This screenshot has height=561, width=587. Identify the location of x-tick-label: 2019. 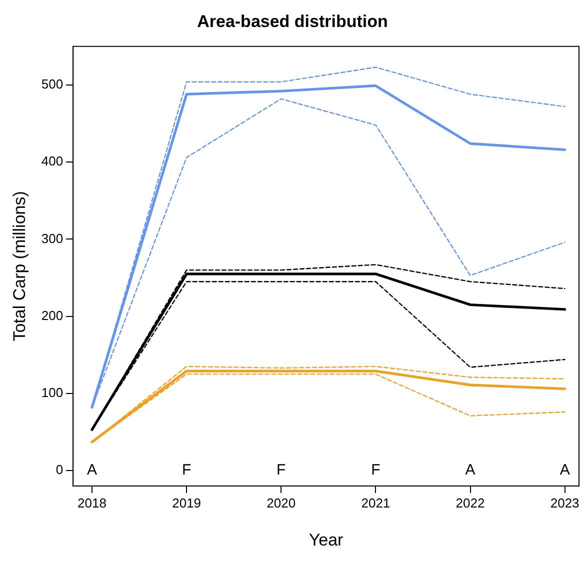
(187, 502).